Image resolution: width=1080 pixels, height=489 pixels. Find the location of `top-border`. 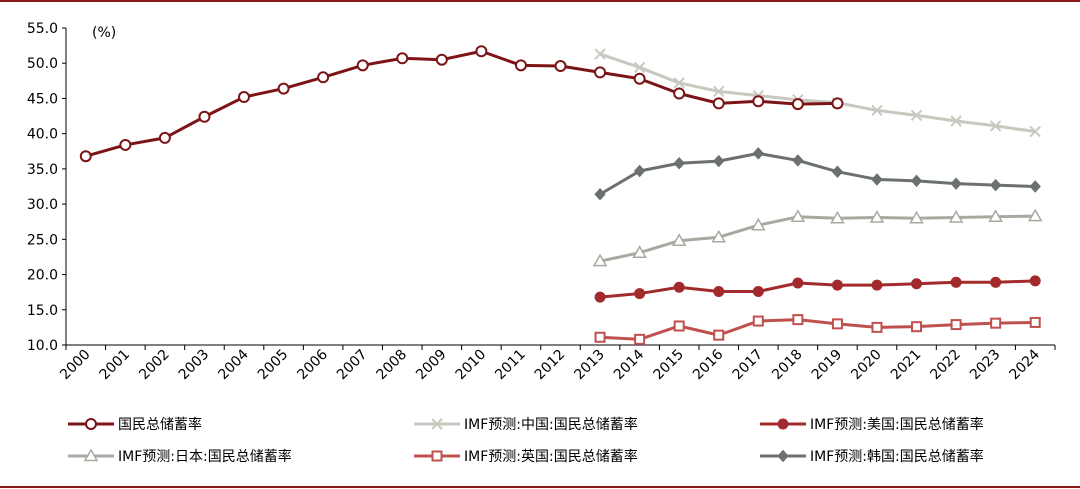

top-border is located at coordinates (540, 1).